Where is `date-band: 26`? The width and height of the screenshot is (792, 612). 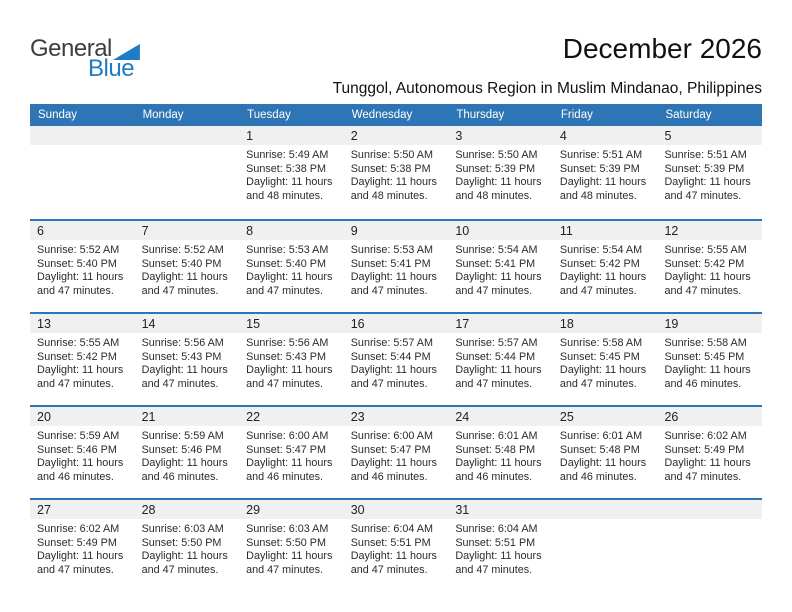
date-band: 26 is located at coordinates (710, 416).